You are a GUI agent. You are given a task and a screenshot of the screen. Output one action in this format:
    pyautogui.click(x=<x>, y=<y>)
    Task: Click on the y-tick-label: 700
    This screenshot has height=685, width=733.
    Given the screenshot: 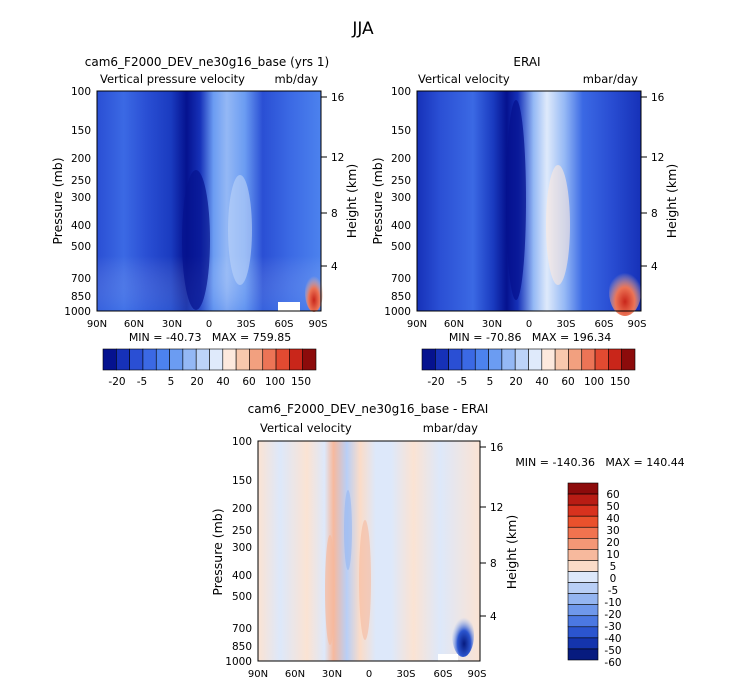 What is the action you would take?
    pyautogui.click(x=242, y=629)
    